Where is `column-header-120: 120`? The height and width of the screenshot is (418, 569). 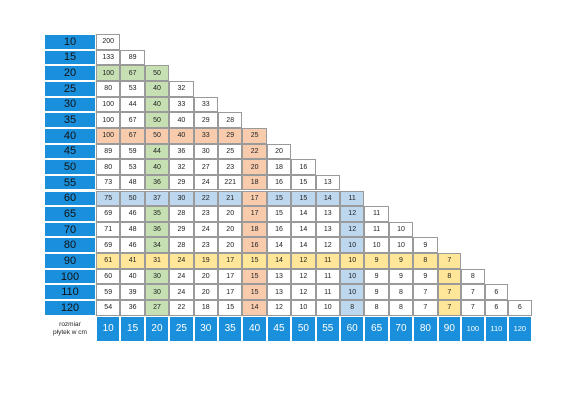
column-header-120: 120 is located at coordinates (520, 328).